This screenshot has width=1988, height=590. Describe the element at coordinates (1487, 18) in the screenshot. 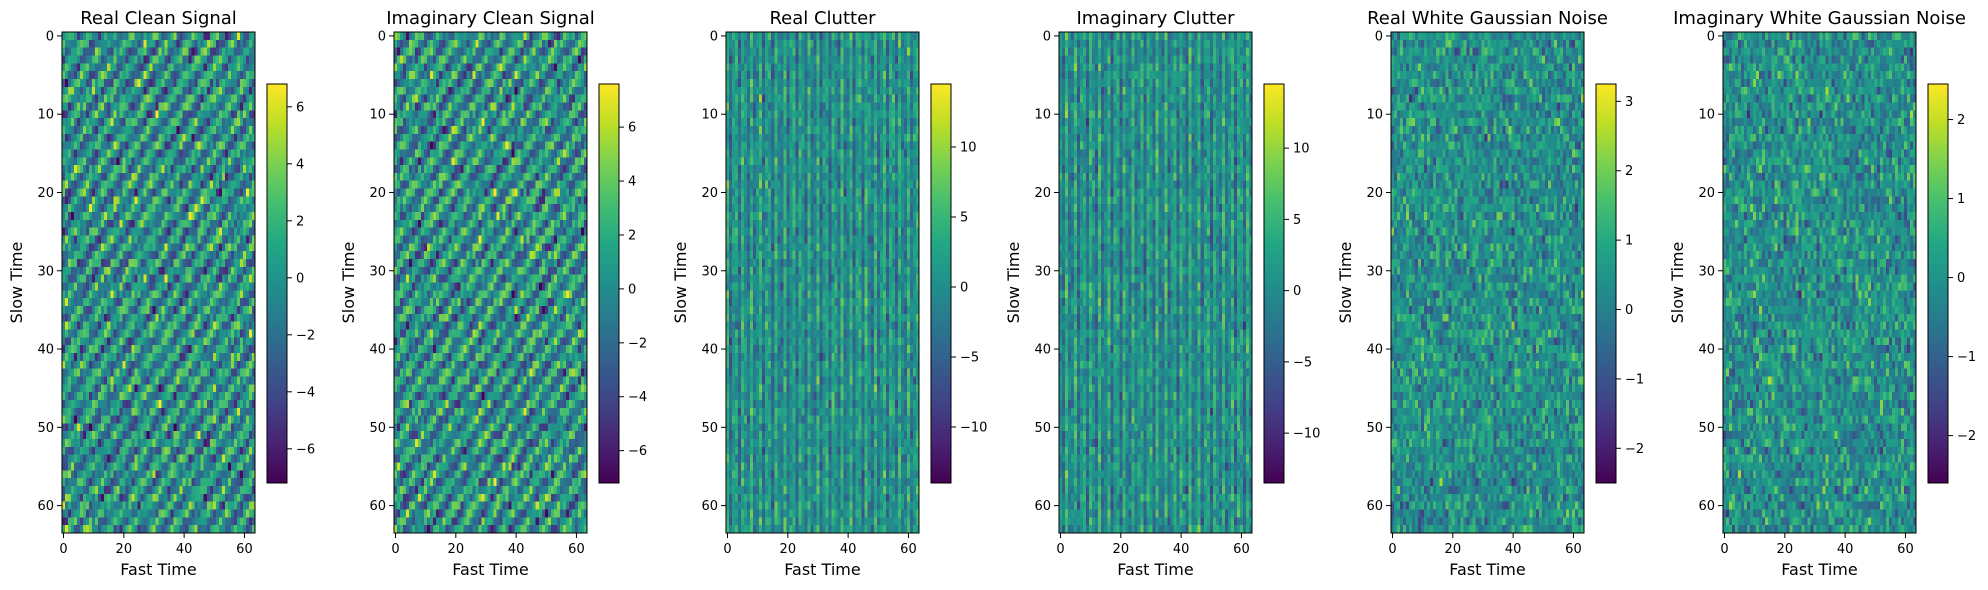

I see `chart-title: Real White Gaussian Noise` at that location.